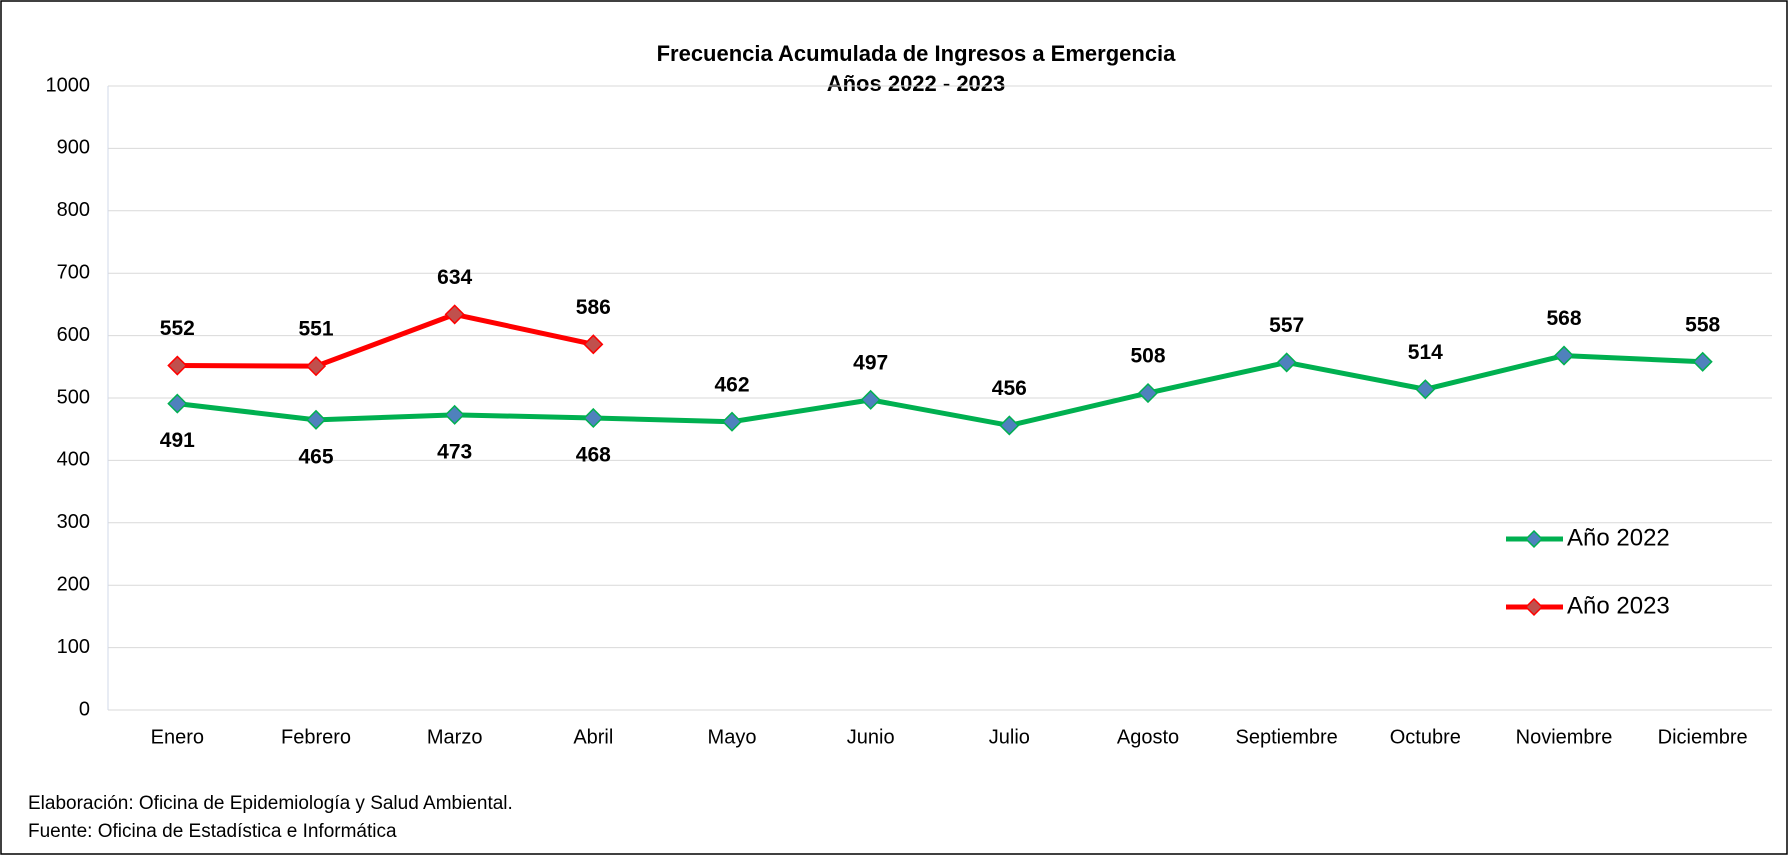 This screenshot has height=856, width=1789. What do you see at coordinates (1618, 605) in the screenshot?
I see `legend-label: Año 2023` at bounding box center [1618, 605].